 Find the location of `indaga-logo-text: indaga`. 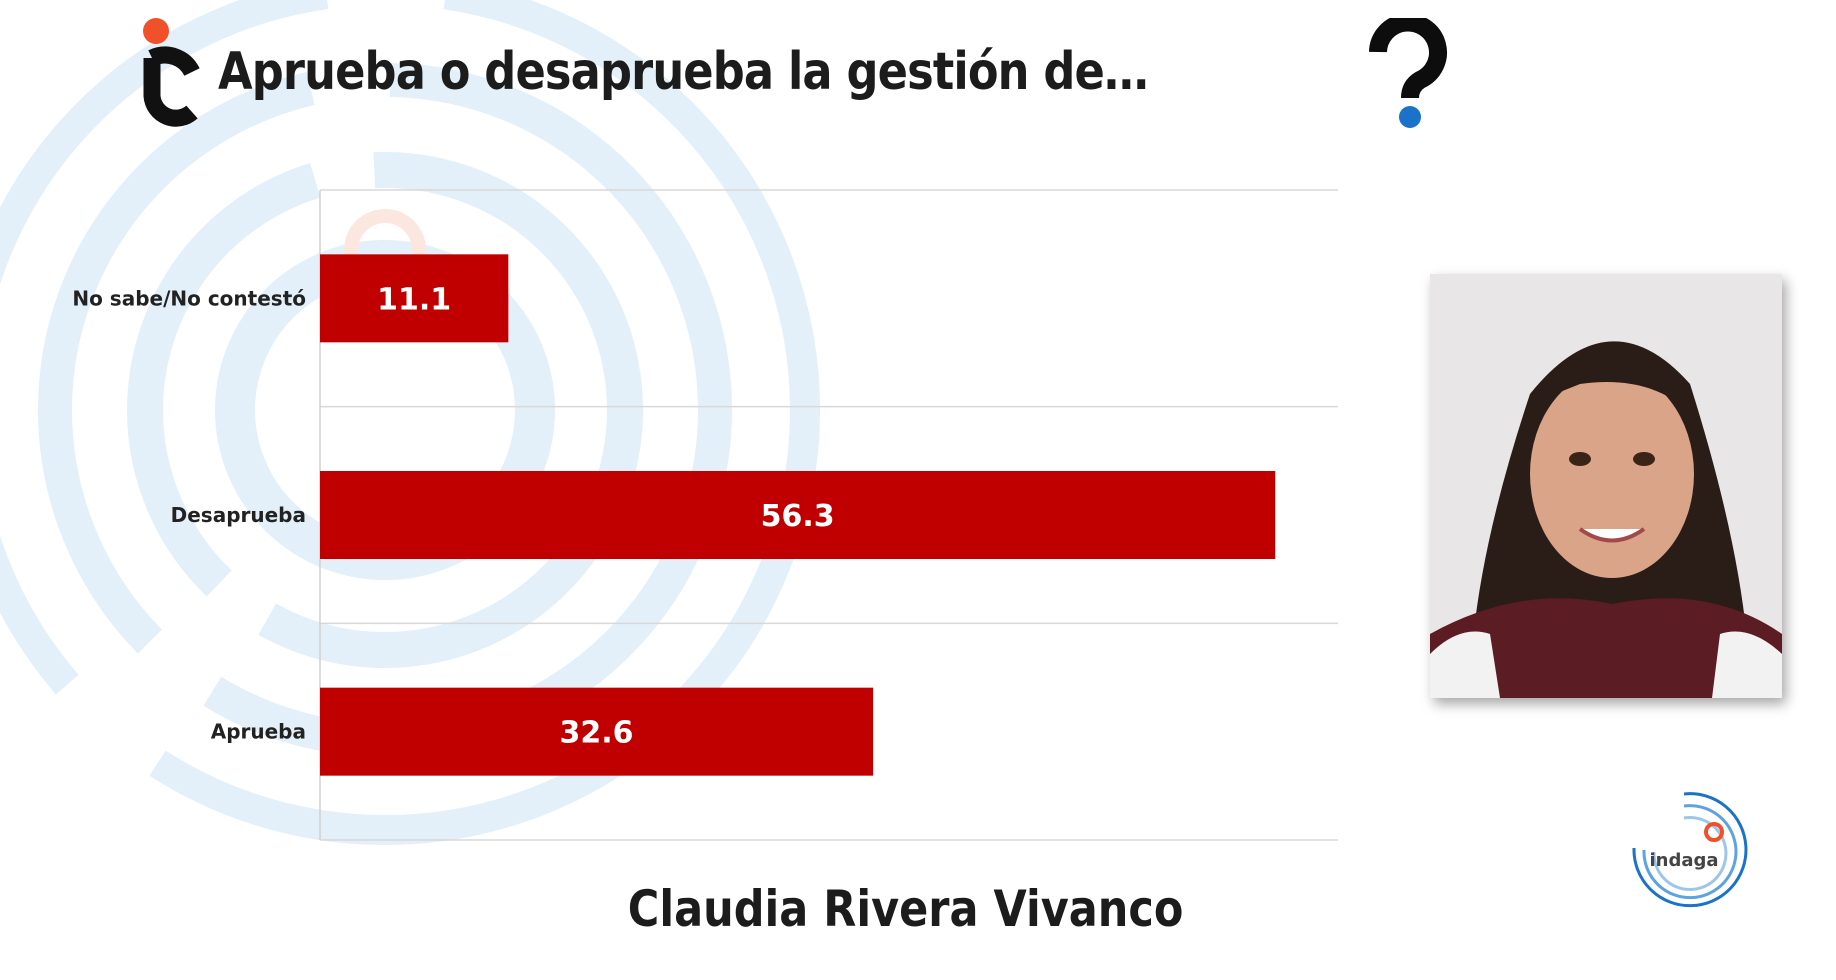

indaga-logo-text: indaga is located at coordinates (1683, 860).